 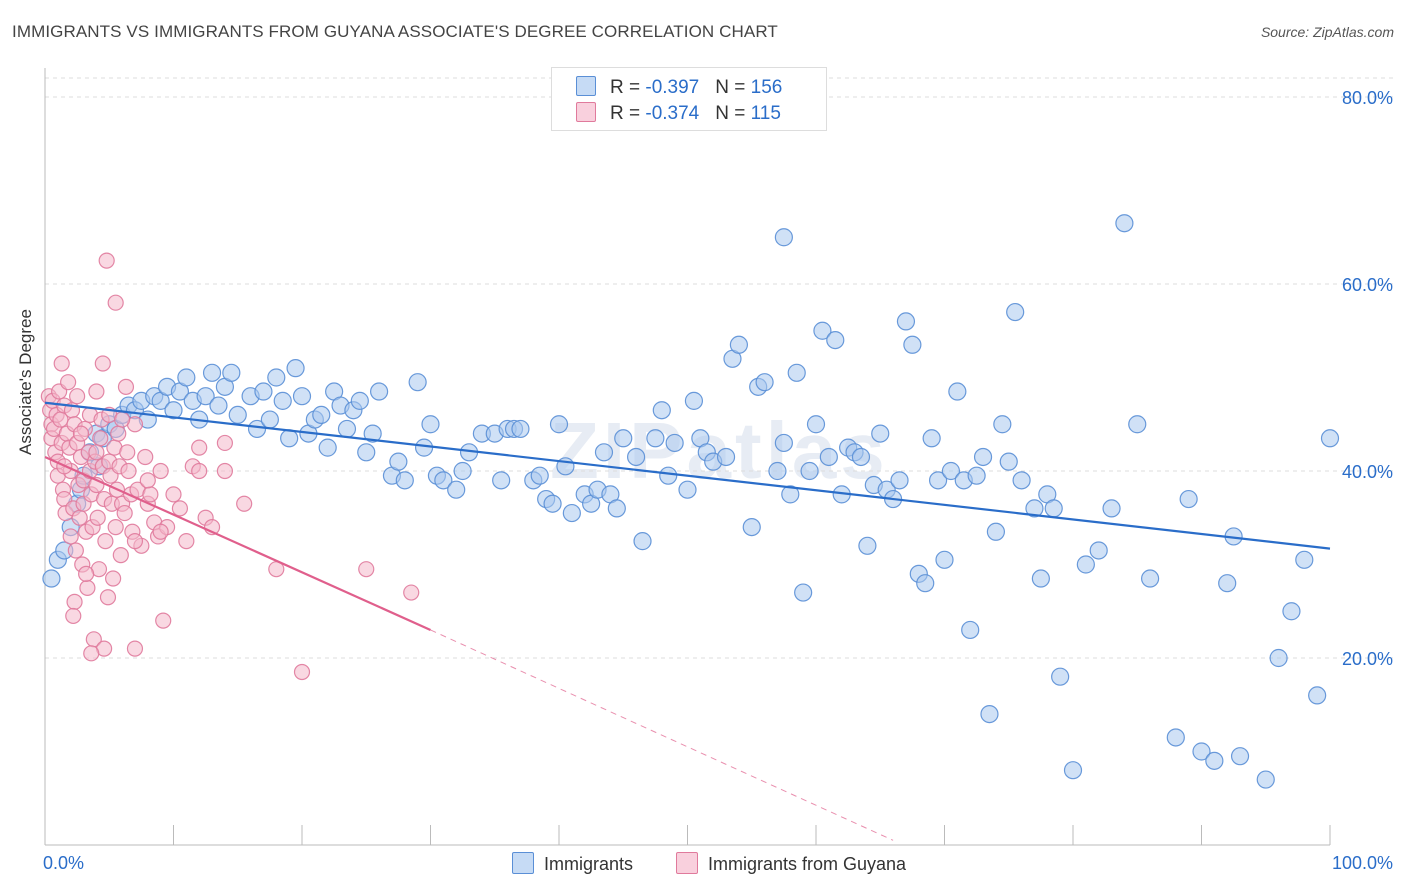 I want to click on x-tick-label: 0.0%, so click(x=63, y=863).